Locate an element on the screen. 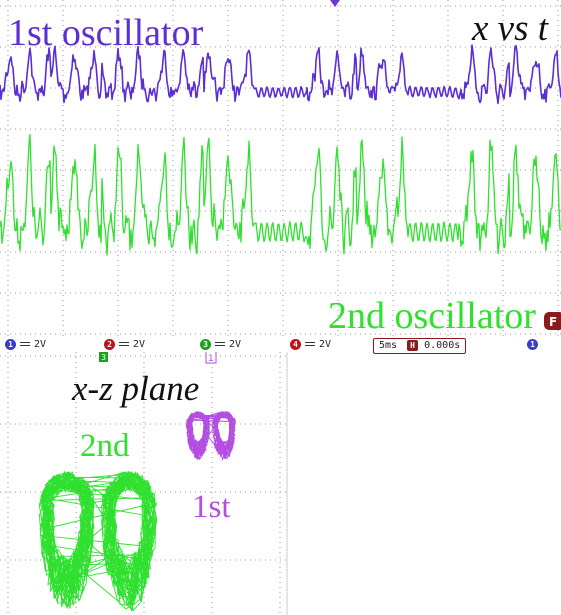 The height and width of the screenshot is (615, 561). channel-1-volts: 2V is located at coordinates (40, 344).